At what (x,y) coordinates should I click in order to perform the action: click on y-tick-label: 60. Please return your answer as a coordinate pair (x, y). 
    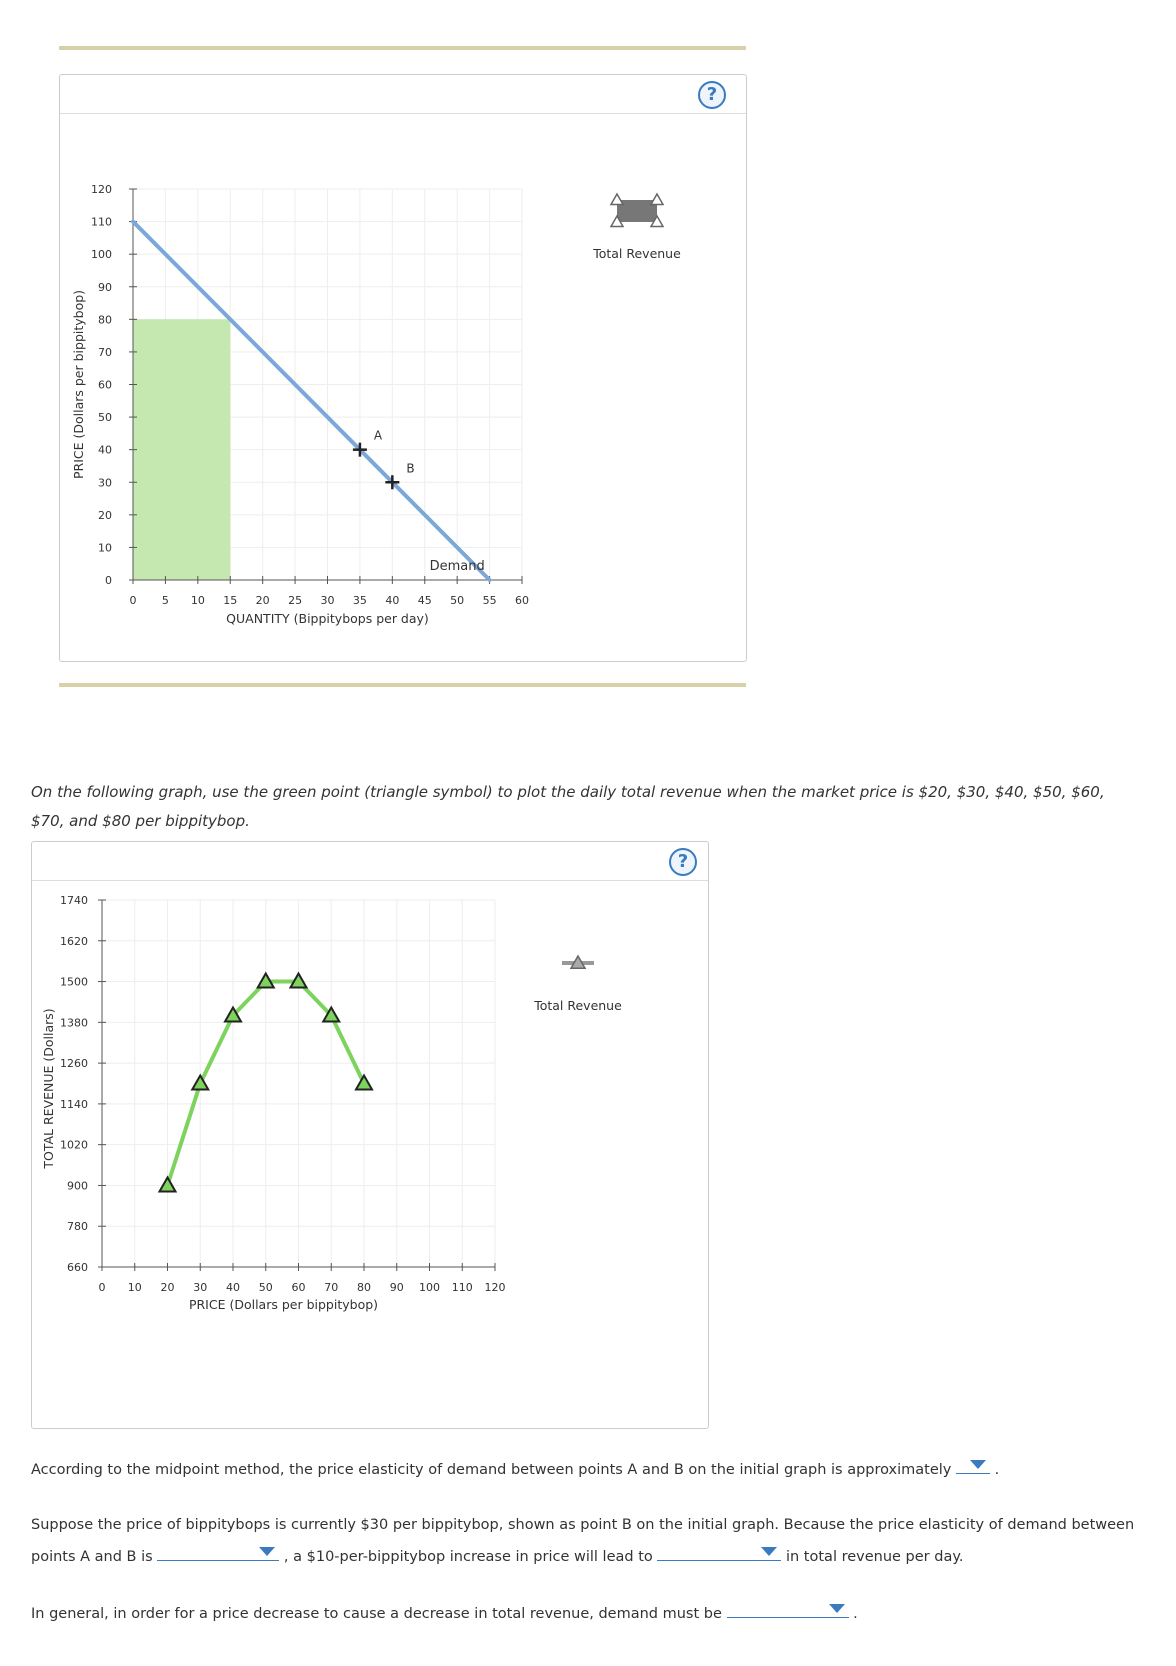
    Looking at the image, I should click on (105, 385).